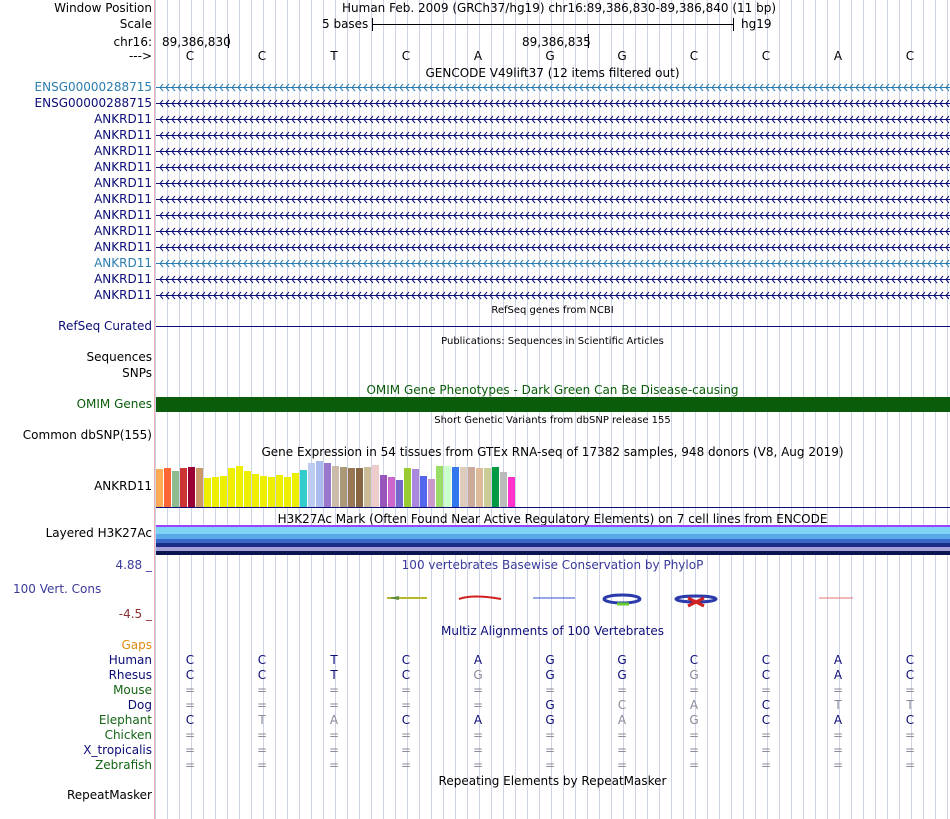 Image resolution: width=950 pixels, height=819 pixels. What do you see at coordinates (130, 660) in the screenshot?
I see `multiz-species-label: Human` at bounding box center [130, 660].